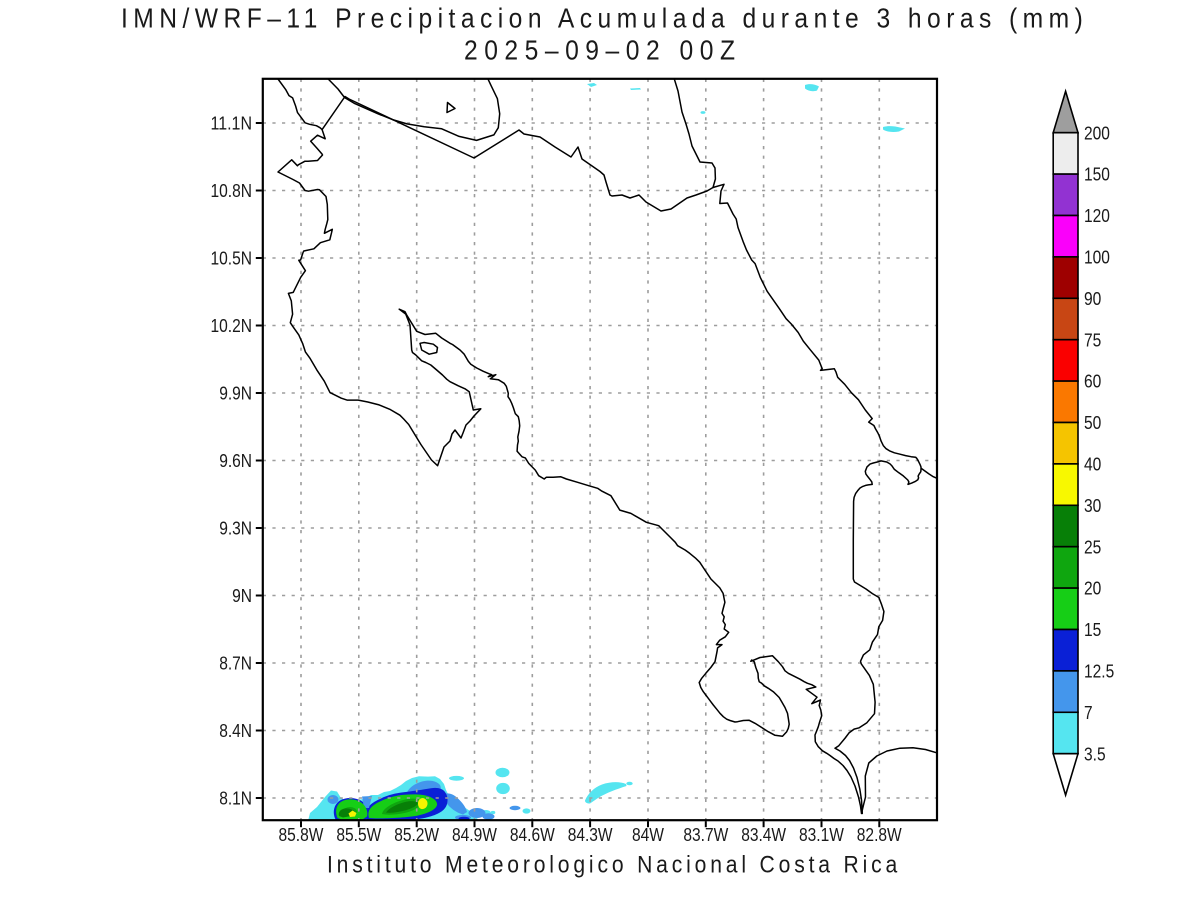 The width and height of the screenshot is (1200, 900). What do you see at coordinates (1092, 546) in the screenshot?
I see `svg-text: 25` at bounding box center [1092, 546].